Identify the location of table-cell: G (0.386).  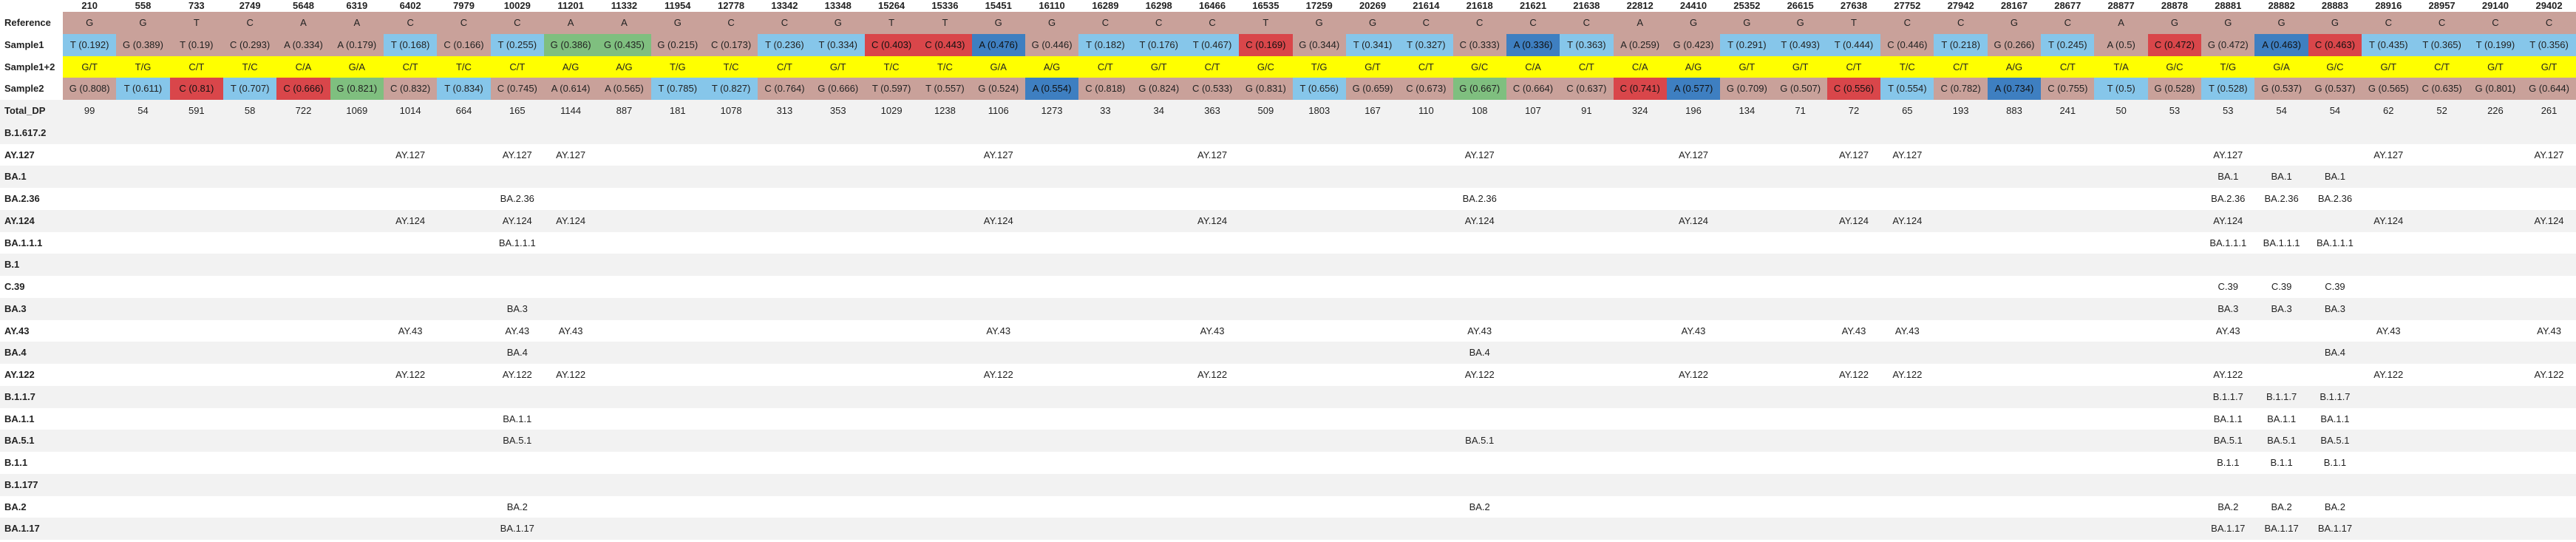
(570, 44).